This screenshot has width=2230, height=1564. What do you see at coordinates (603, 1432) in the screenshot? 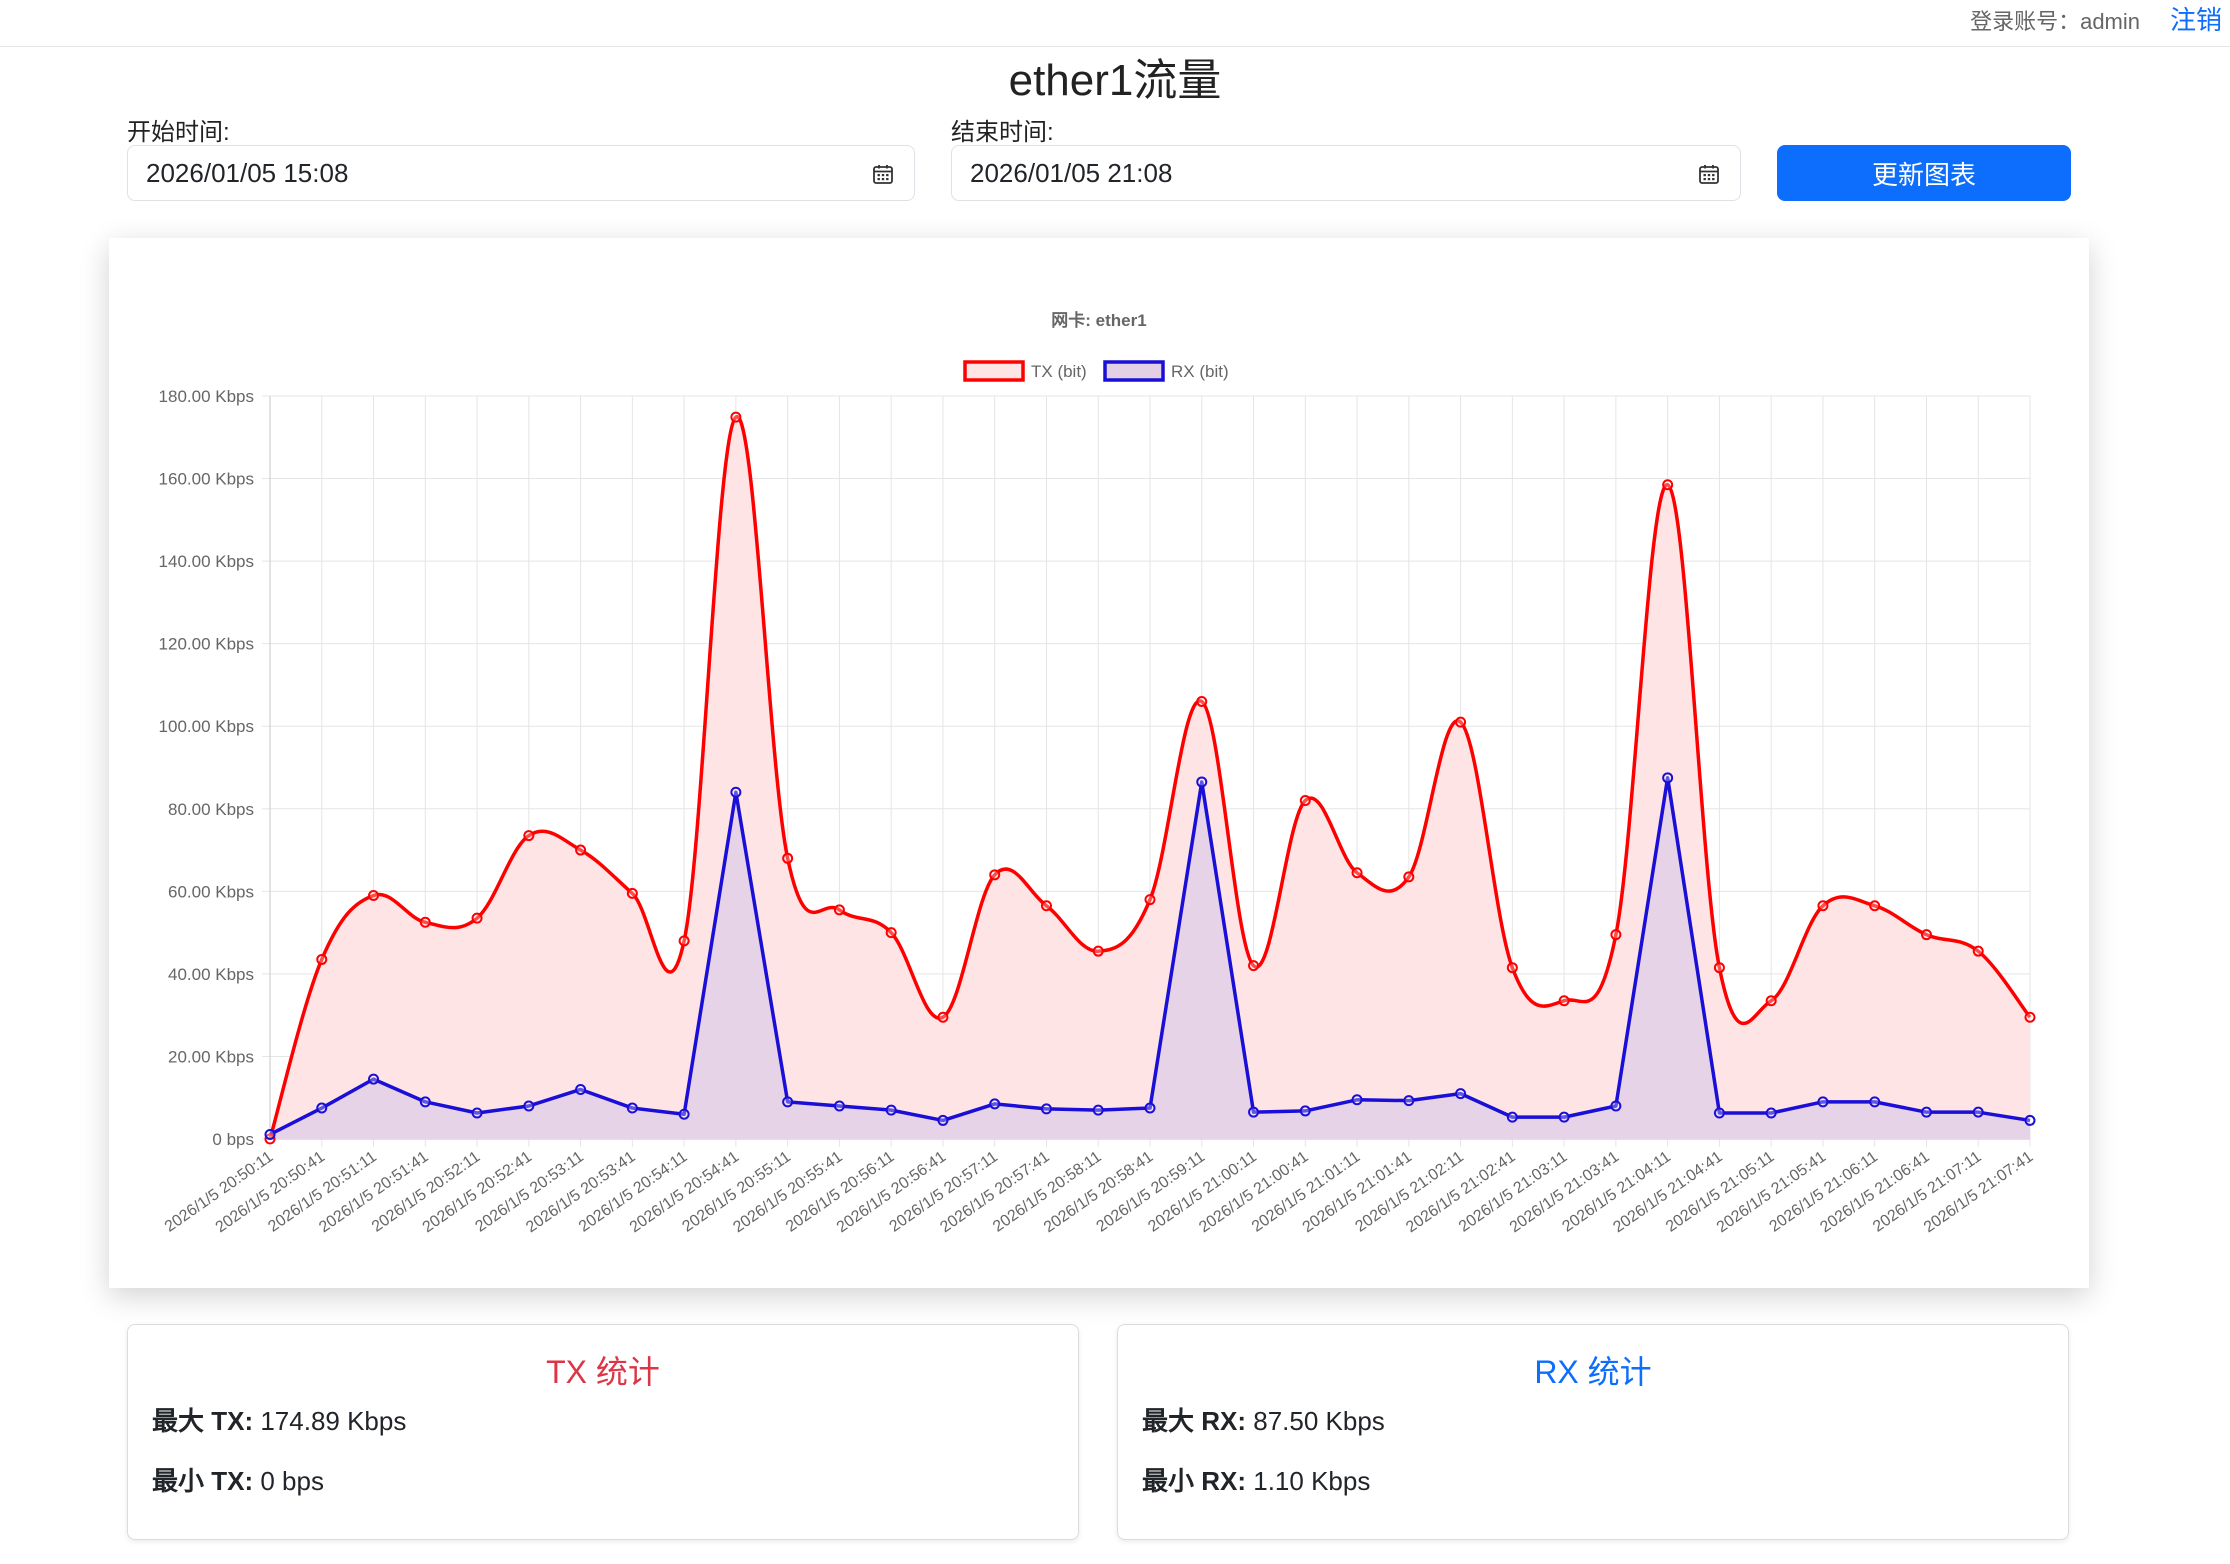
I see `tx-stats-card: TX 统计 最大 TX: 174.89 Kbps 最小 TX: 0 bps` at bounding box center [603, 1432].